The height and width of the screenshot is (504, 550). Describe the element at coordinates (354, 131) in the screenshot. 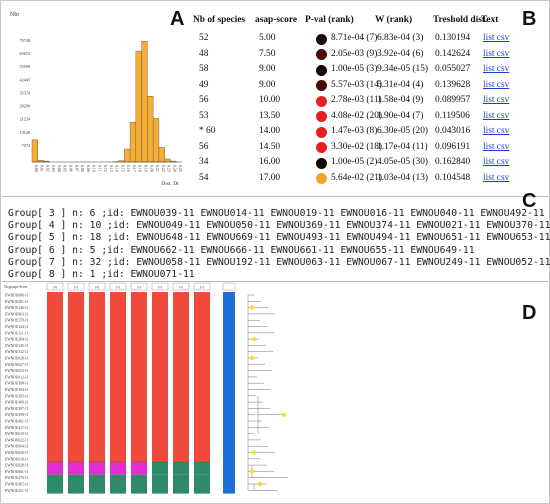

I see `p-value: 1.47e-03 (8)` at that location.